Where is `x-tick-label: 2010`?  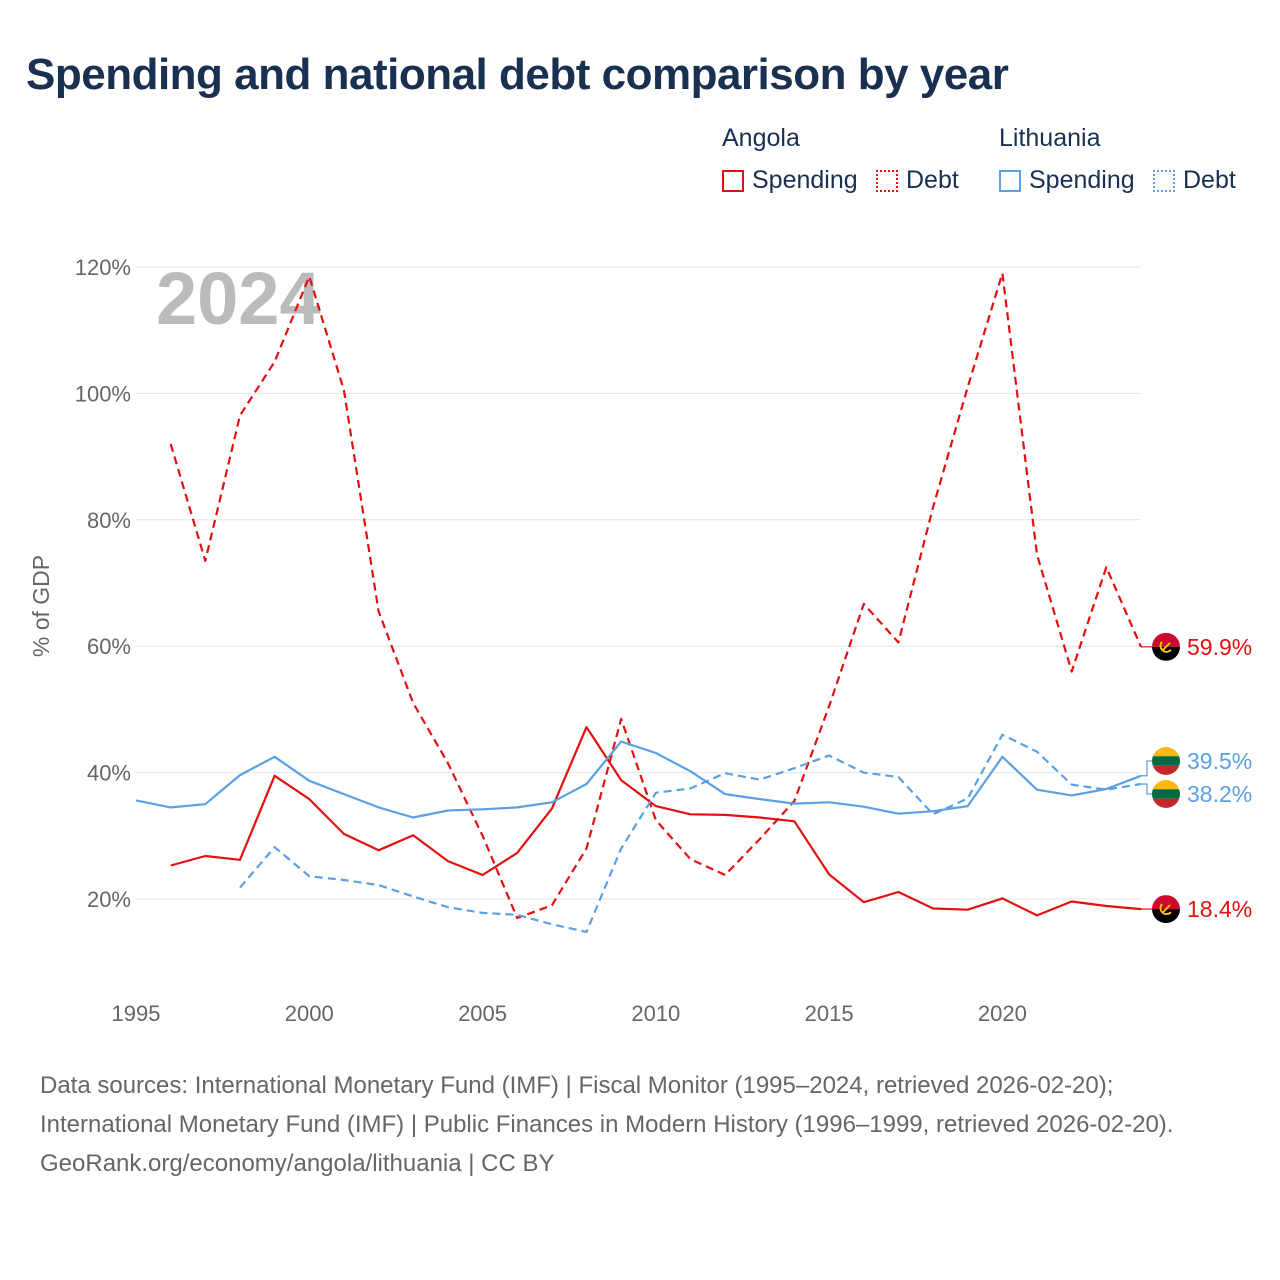
x-tick-label: 2010 is located at coordinates (655, 1013).